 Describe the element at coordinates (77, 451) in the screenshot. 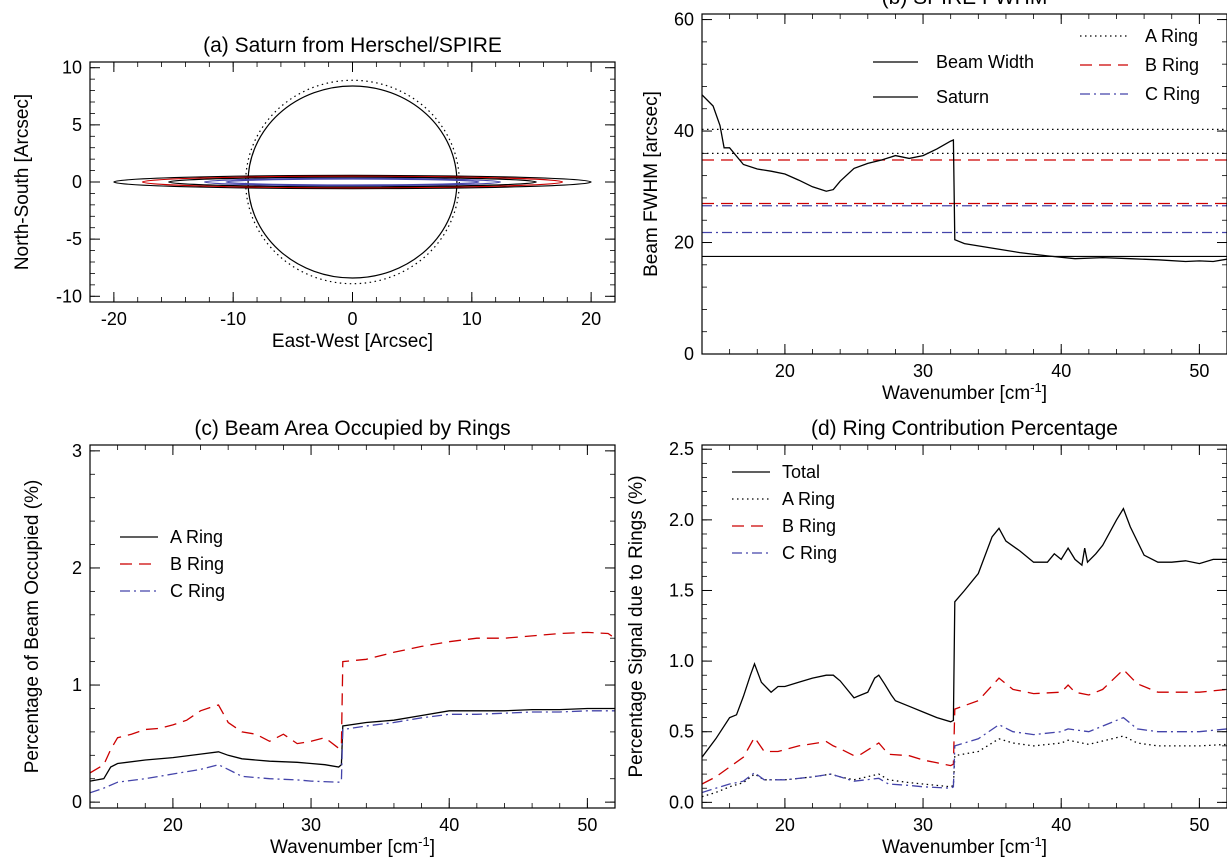

I see `y-tick-label: 3` at that location.